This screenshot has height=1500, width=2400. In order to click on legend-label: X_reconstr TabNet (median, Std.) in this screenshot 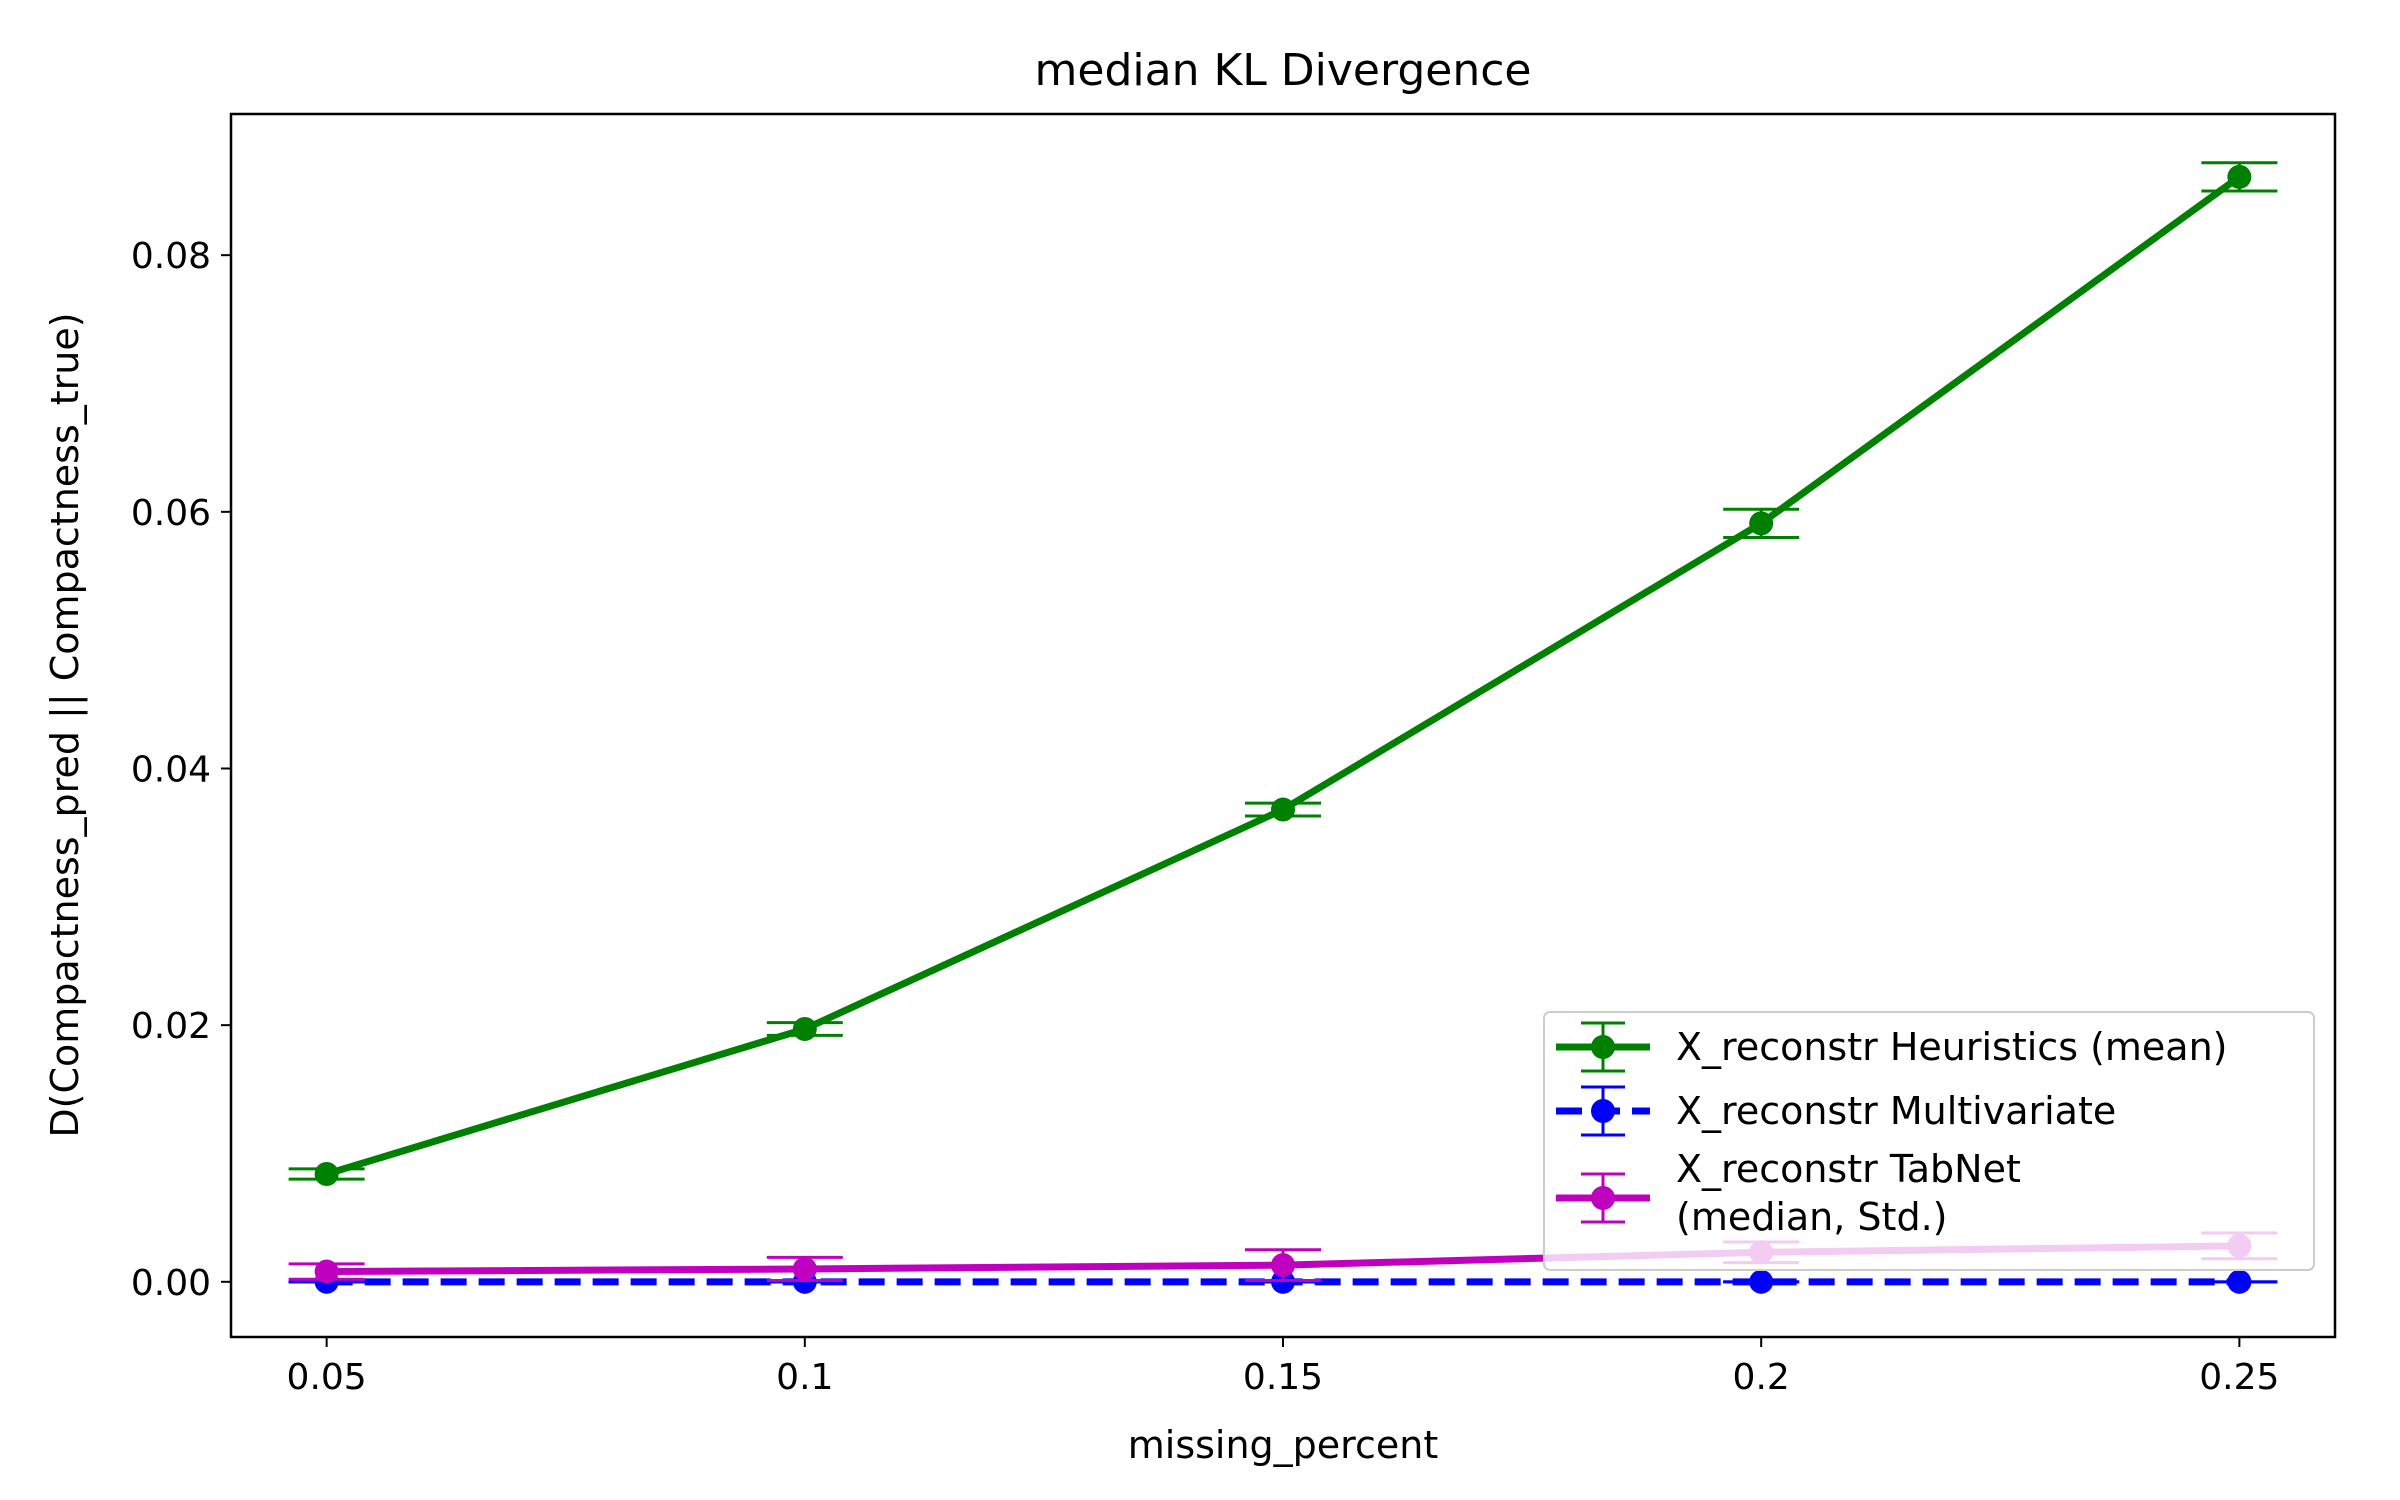, I will do `click(1848, 1193)`.